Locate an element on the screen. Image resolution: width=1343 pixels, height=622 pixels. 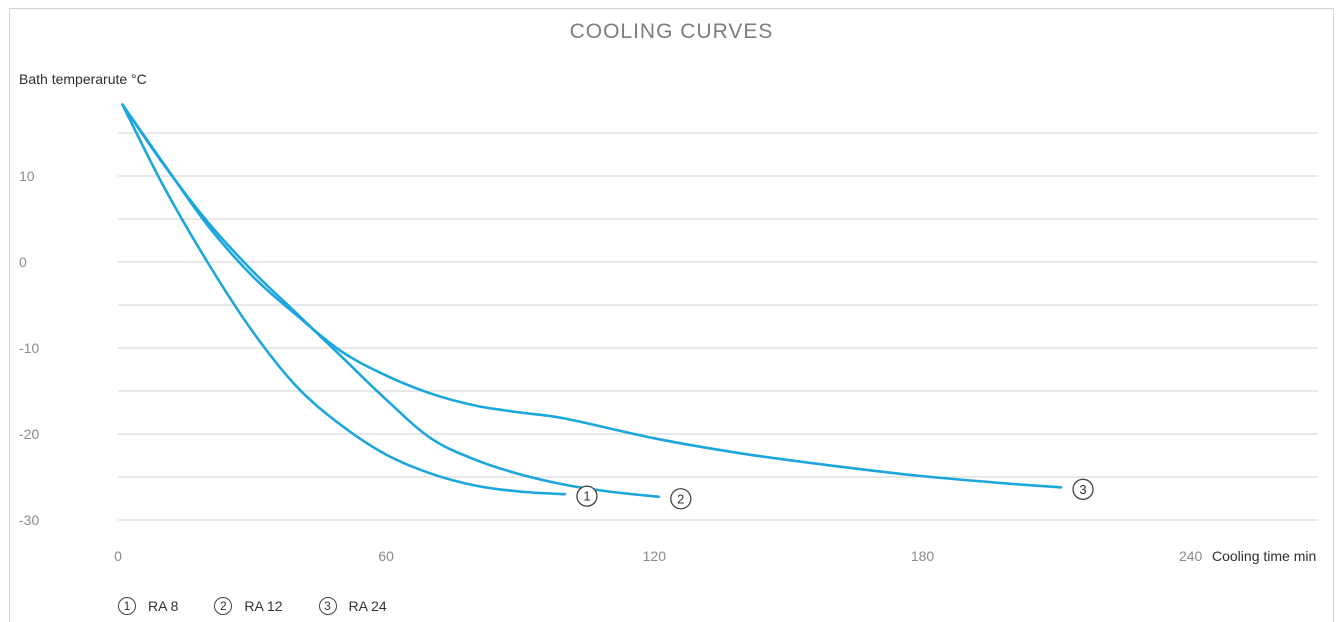
y-tick-label: 10 is located at coordinates (27, 176).